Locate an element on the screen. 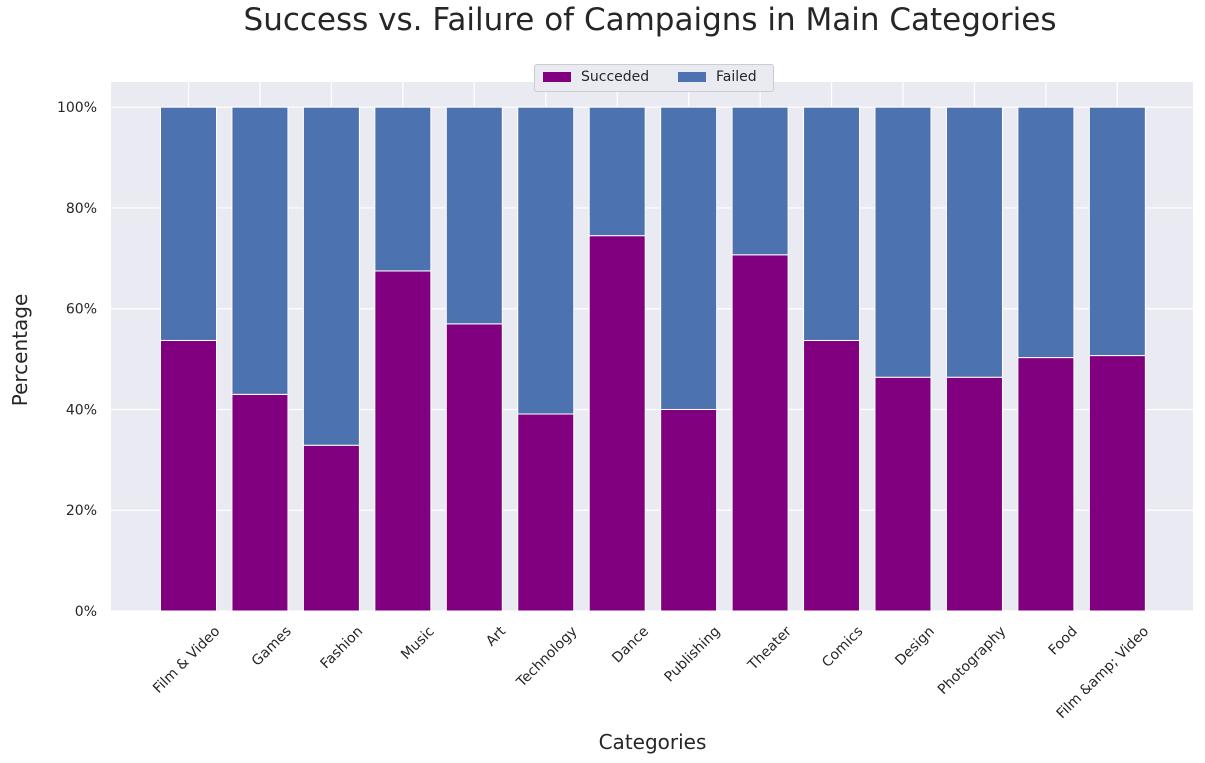  y-tick-label: 100% is located at coordinates (77, 108).